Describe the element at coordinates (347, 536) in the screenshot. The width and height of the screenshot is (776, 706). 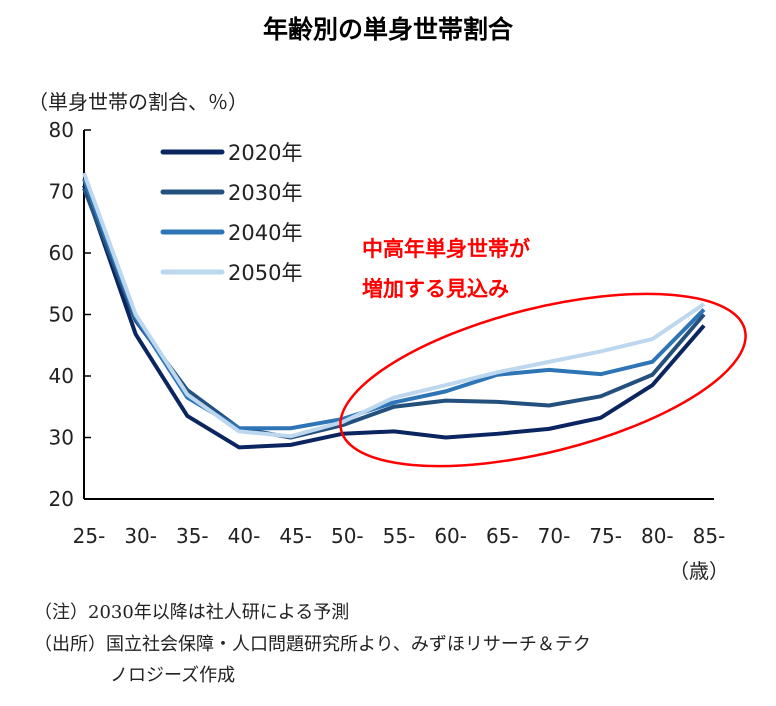
I see `x-tick-label: 50-` at that location.